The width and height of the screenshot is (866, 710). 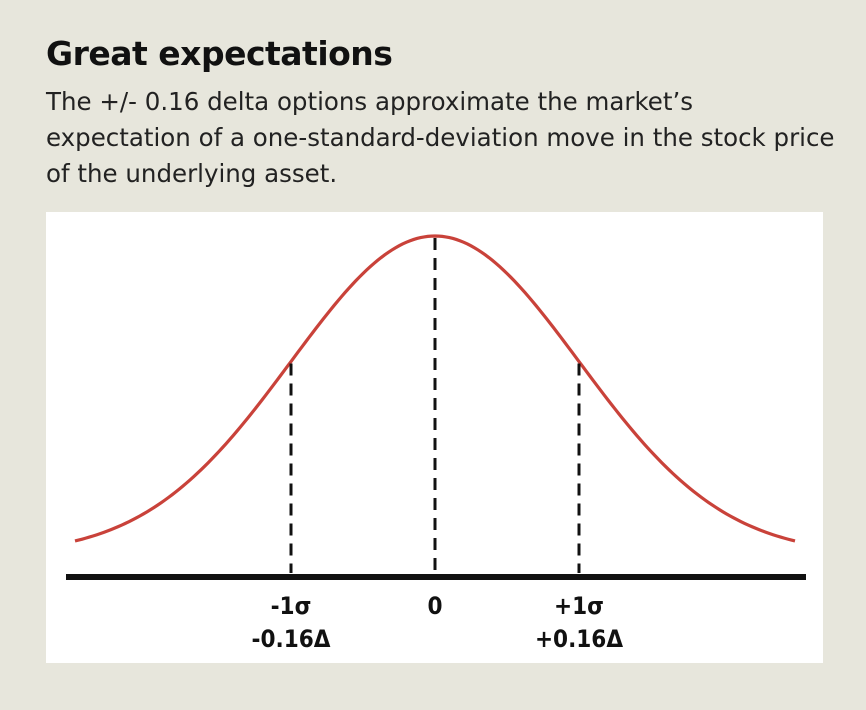 I want to click on chart-title: Great expectations, so click(x=219, y=53).